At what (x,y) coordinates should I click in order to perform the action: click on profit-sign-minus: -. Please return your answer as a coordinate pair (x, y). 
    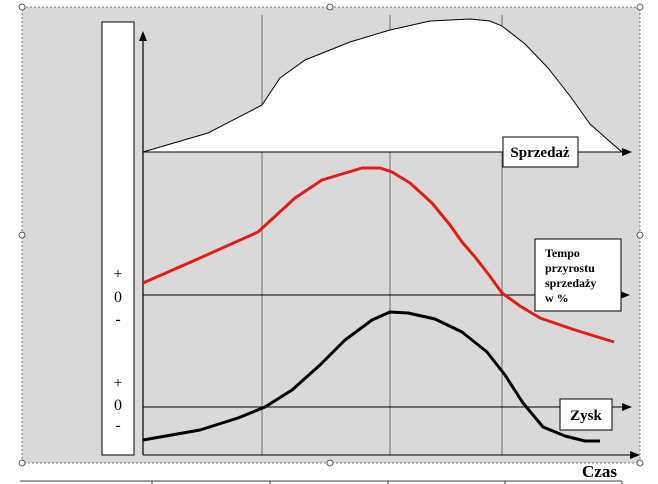
    Looking at the image, I should click on (117, 425).